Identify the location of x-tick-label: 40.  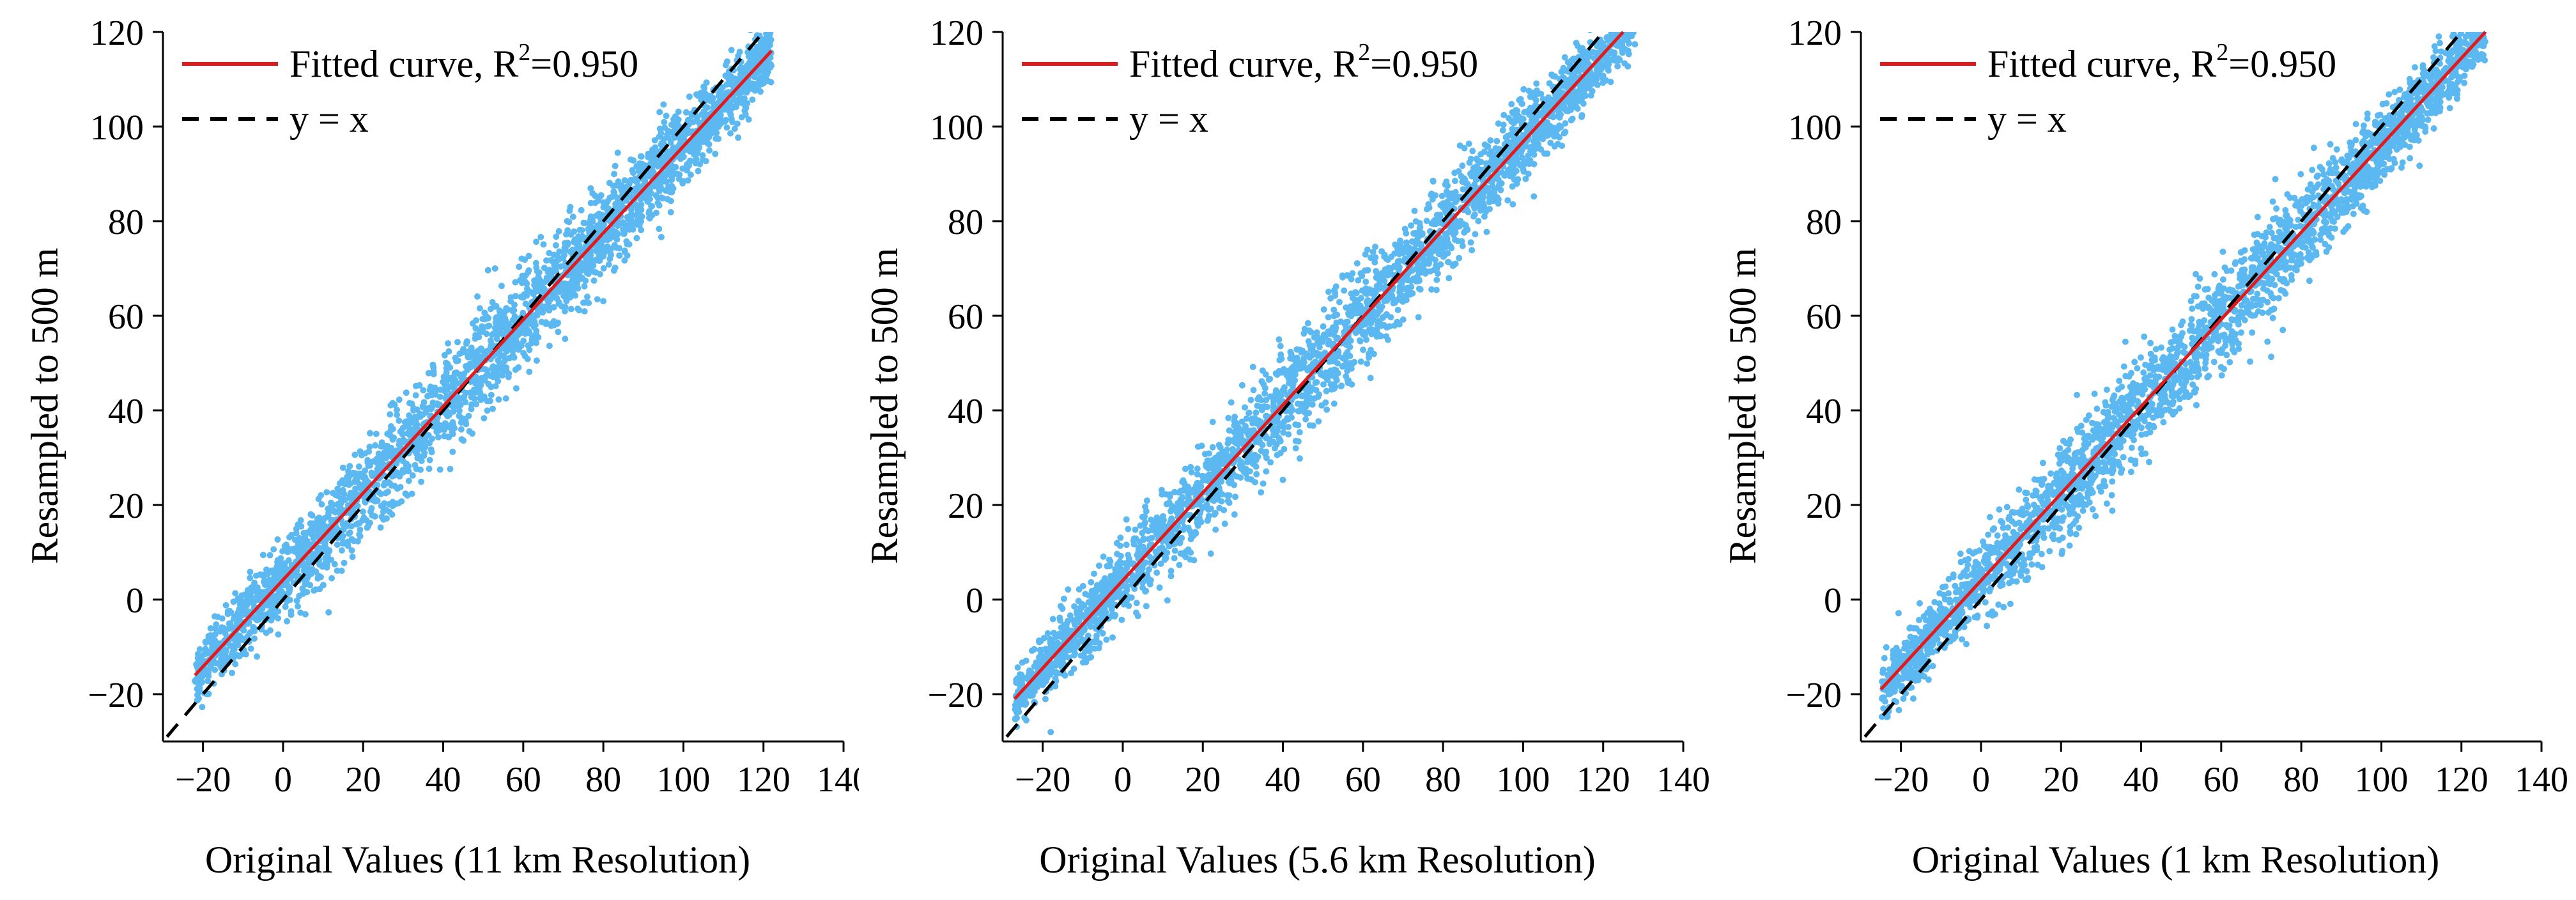
(443, 780).